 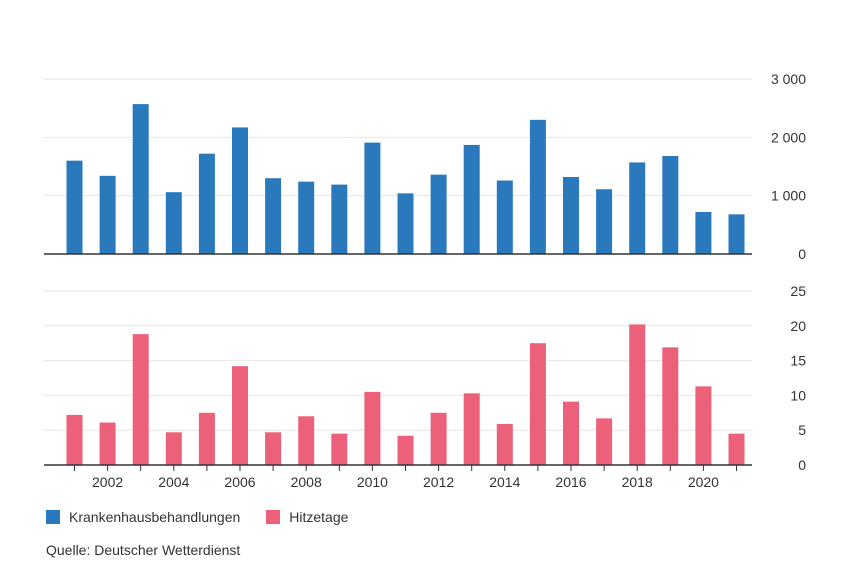 I want to click on bar-krankenhaus-2004, so click(x=173, y=223).